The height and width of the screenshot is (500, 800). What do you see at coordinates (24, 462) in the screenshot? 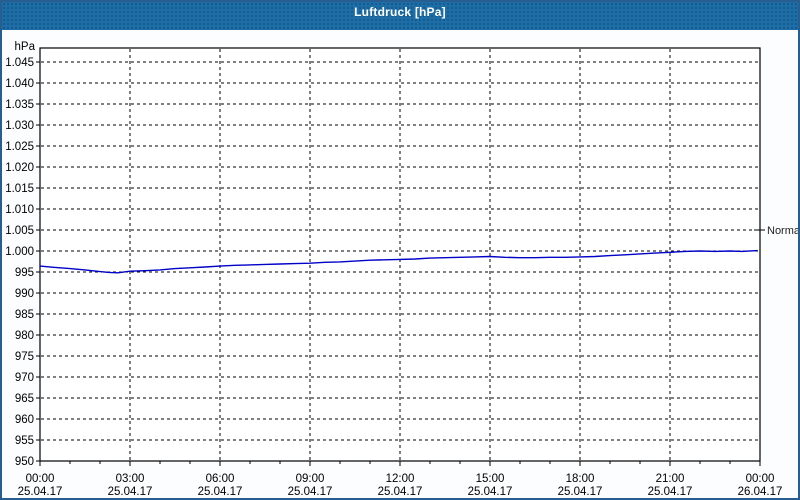
I see `y-tick-label: 950` at bounding box center [24, 462].